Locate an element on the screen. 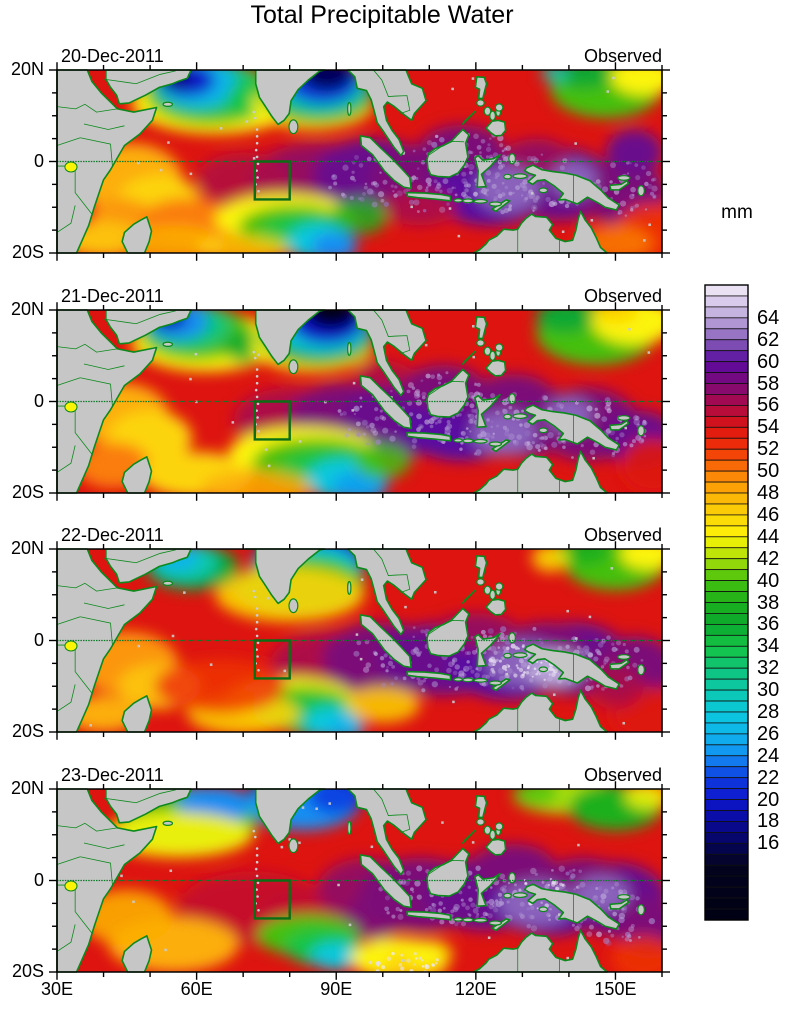  colorbar-tick-44: 44 is located at coordinates (768, 536).